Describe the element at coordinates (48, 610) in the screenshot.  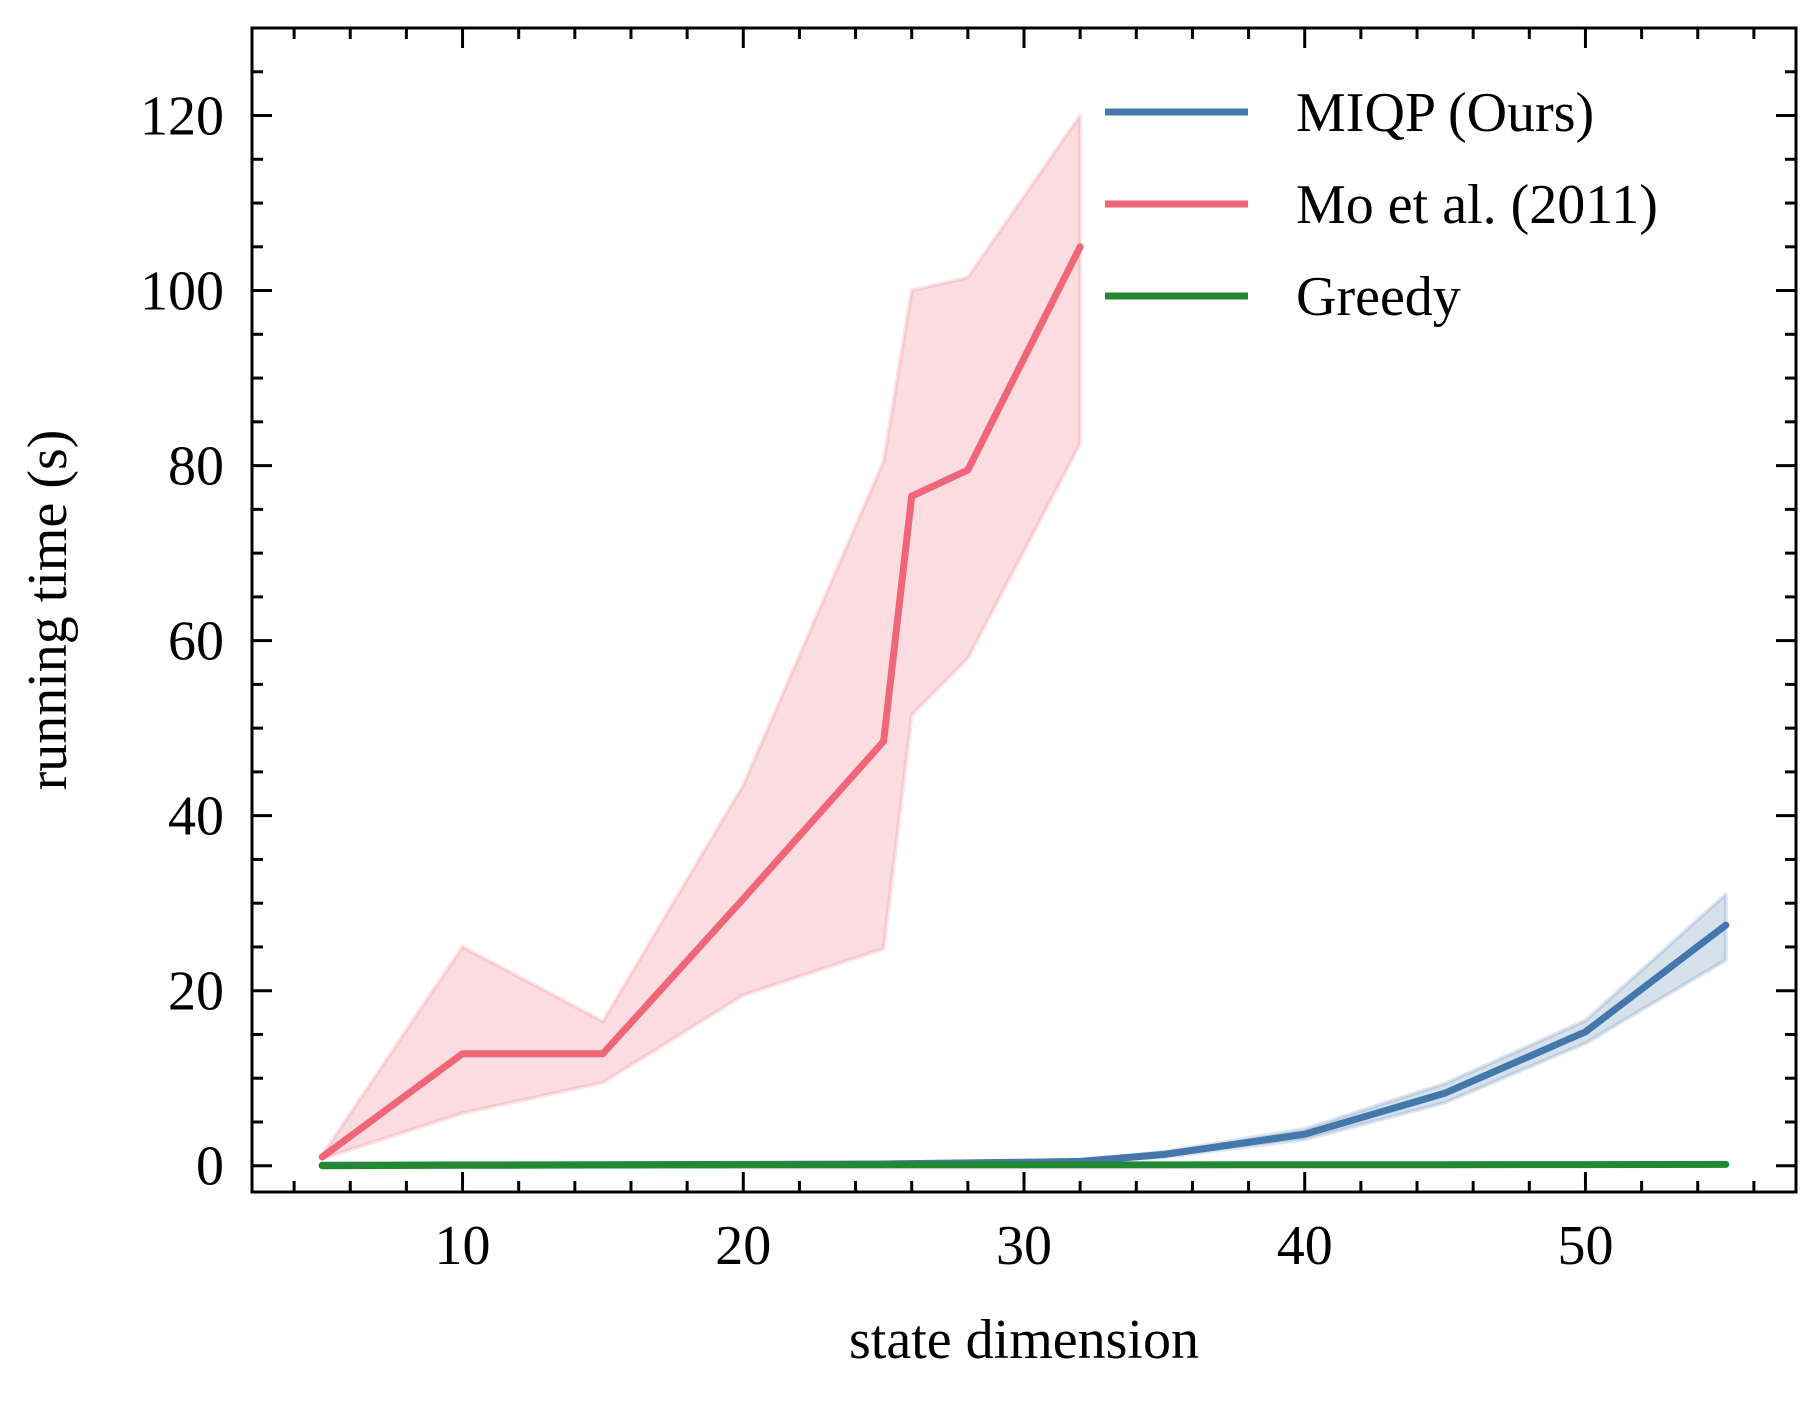
I see `y-axis-label: running time (s)` at that location.